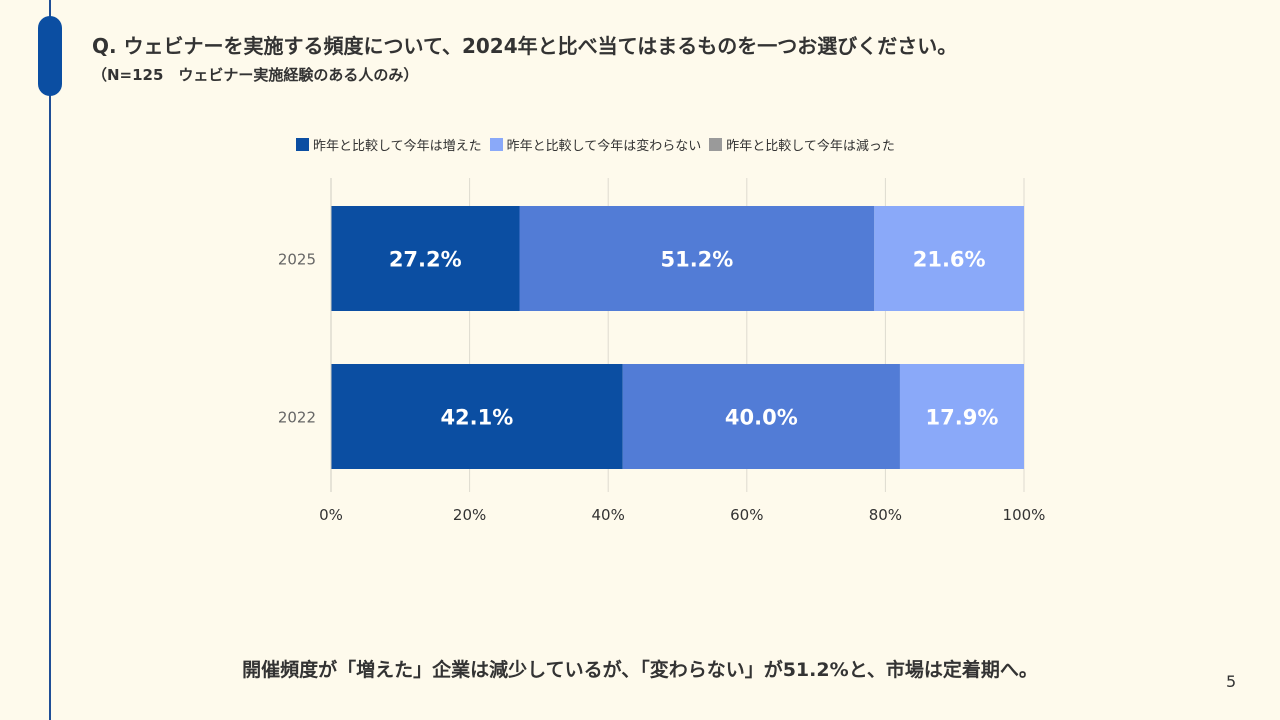  Describe the element at coordinates (302, 144) in the screenshot. I see `legend-swatch-increased` at that location.